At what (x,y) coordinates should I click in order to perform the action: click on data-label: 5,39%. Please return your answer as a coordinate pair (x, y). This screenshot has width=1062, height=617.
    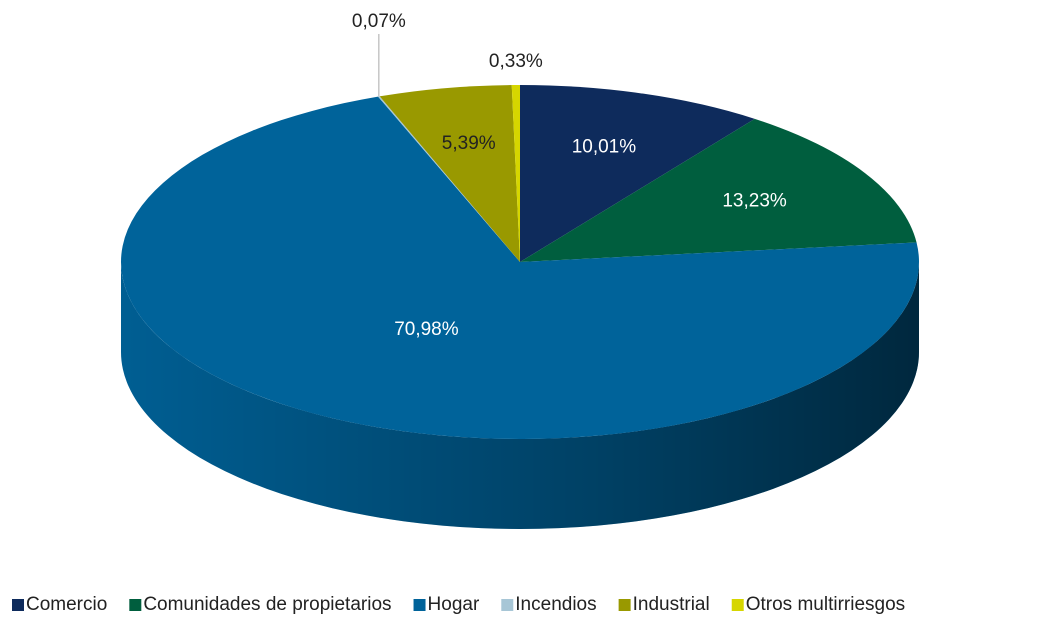
    Looking at the image, I should click on (469, 143).